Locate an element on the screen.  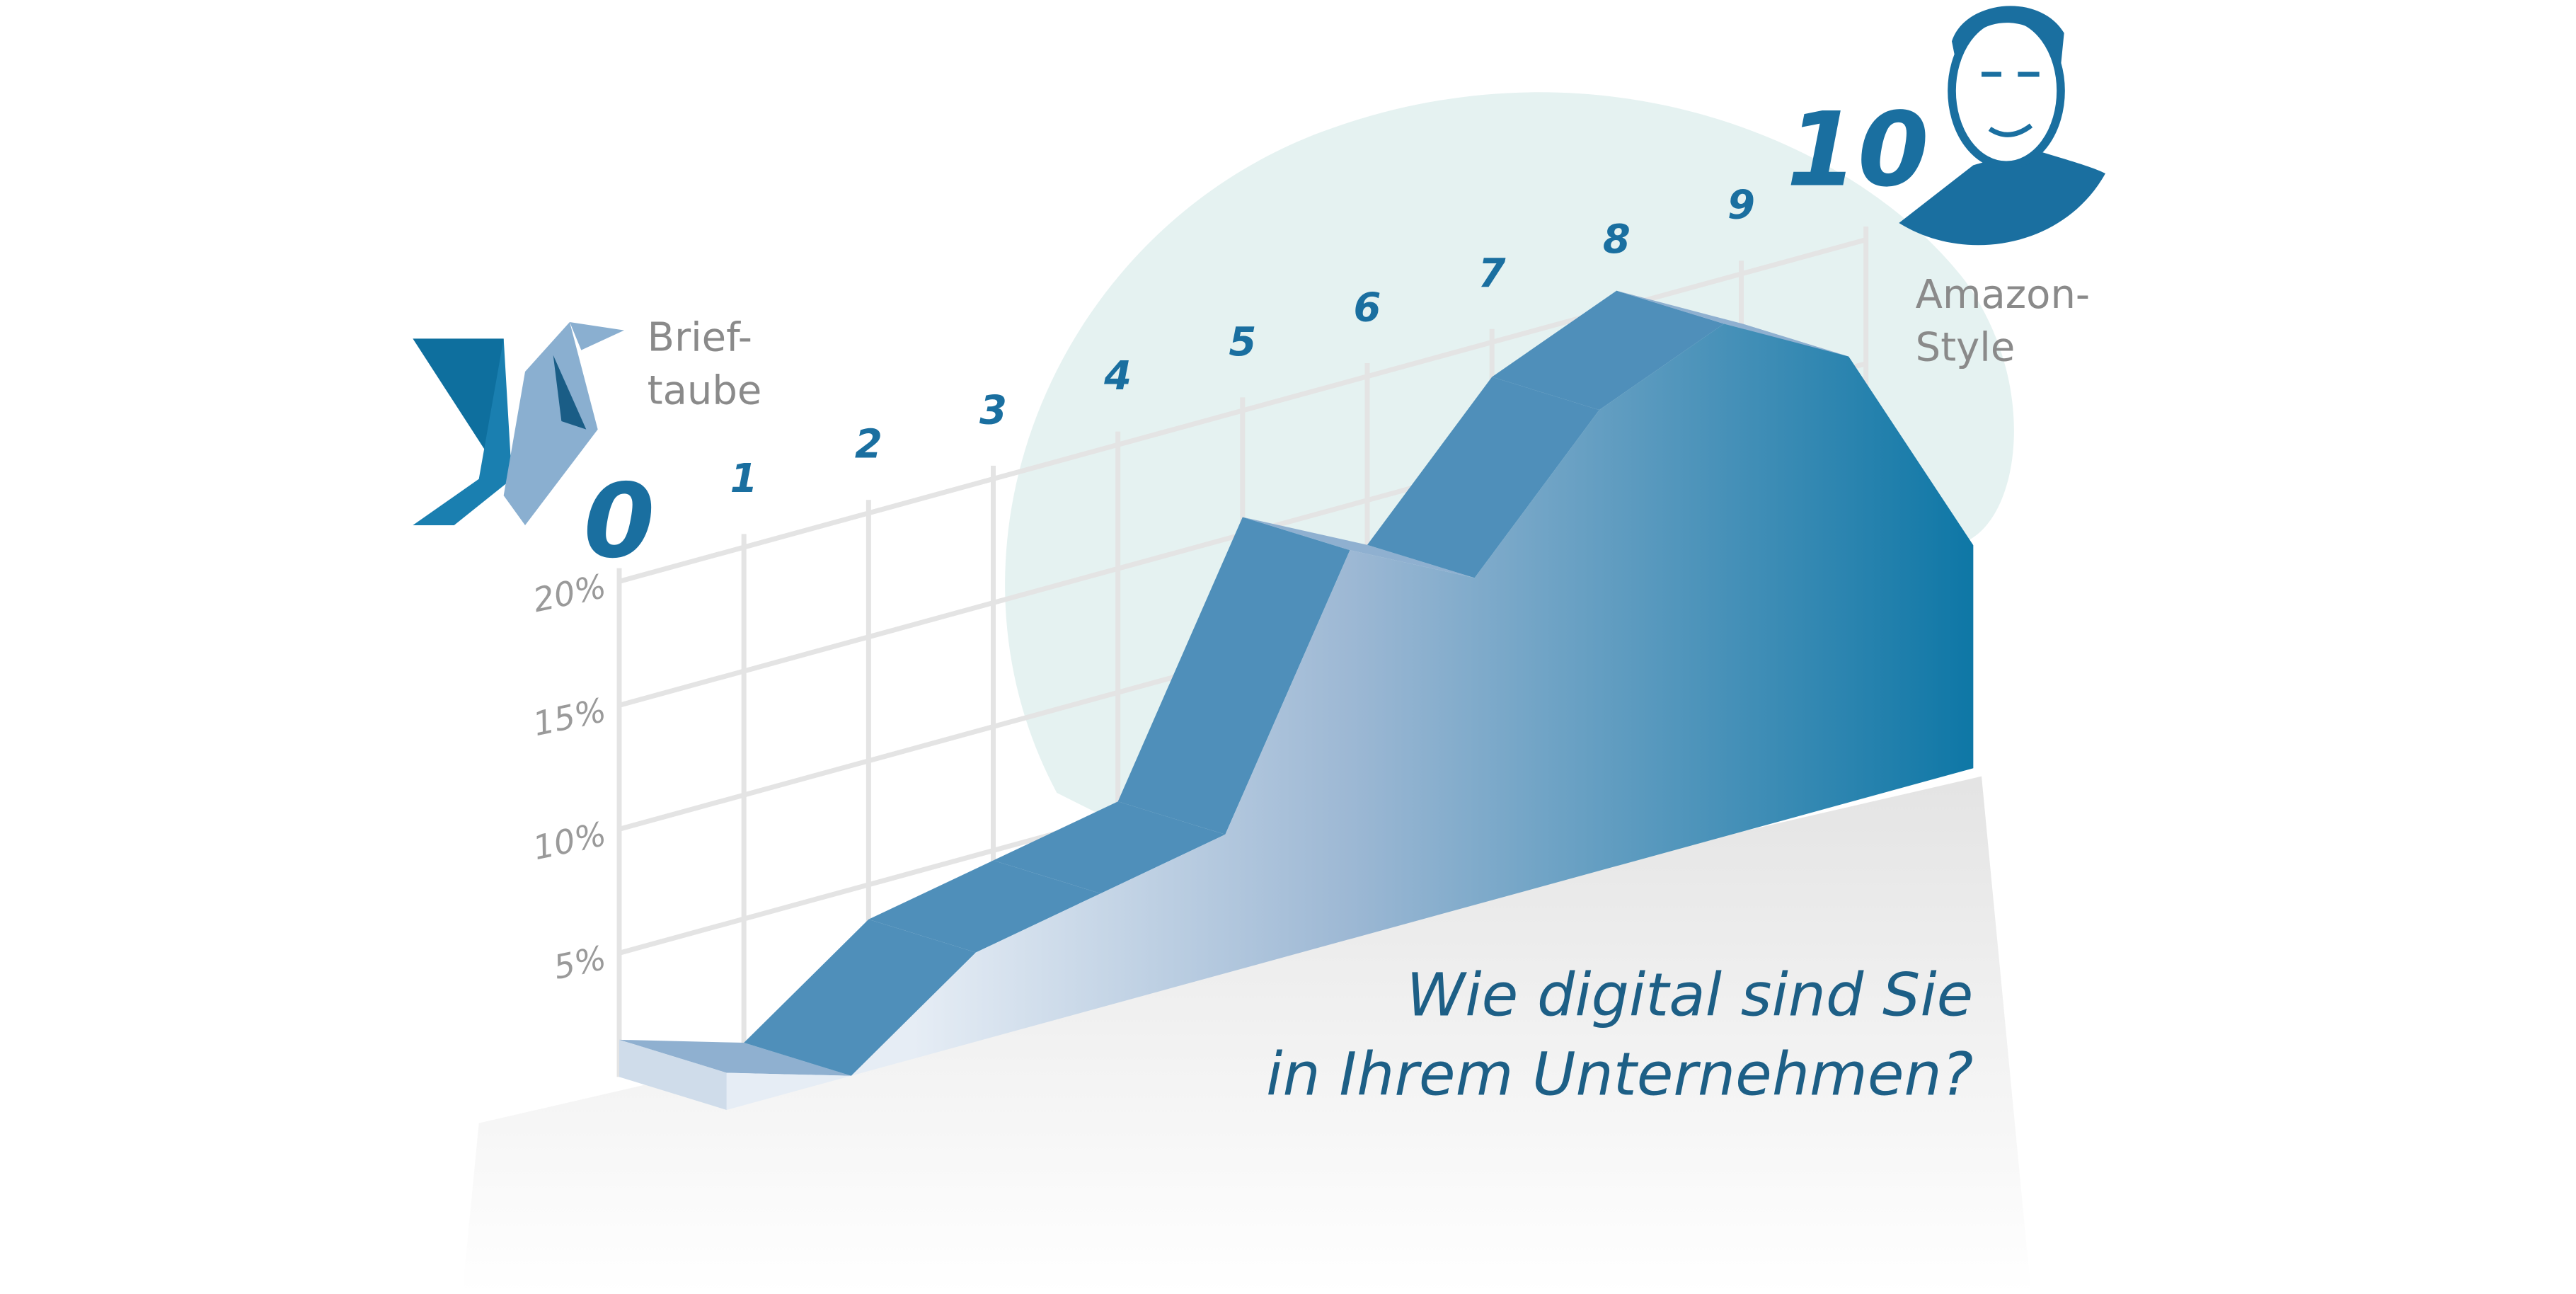
question: in Ihrem Unternehmen? is located at coordinates (1620, 1074).